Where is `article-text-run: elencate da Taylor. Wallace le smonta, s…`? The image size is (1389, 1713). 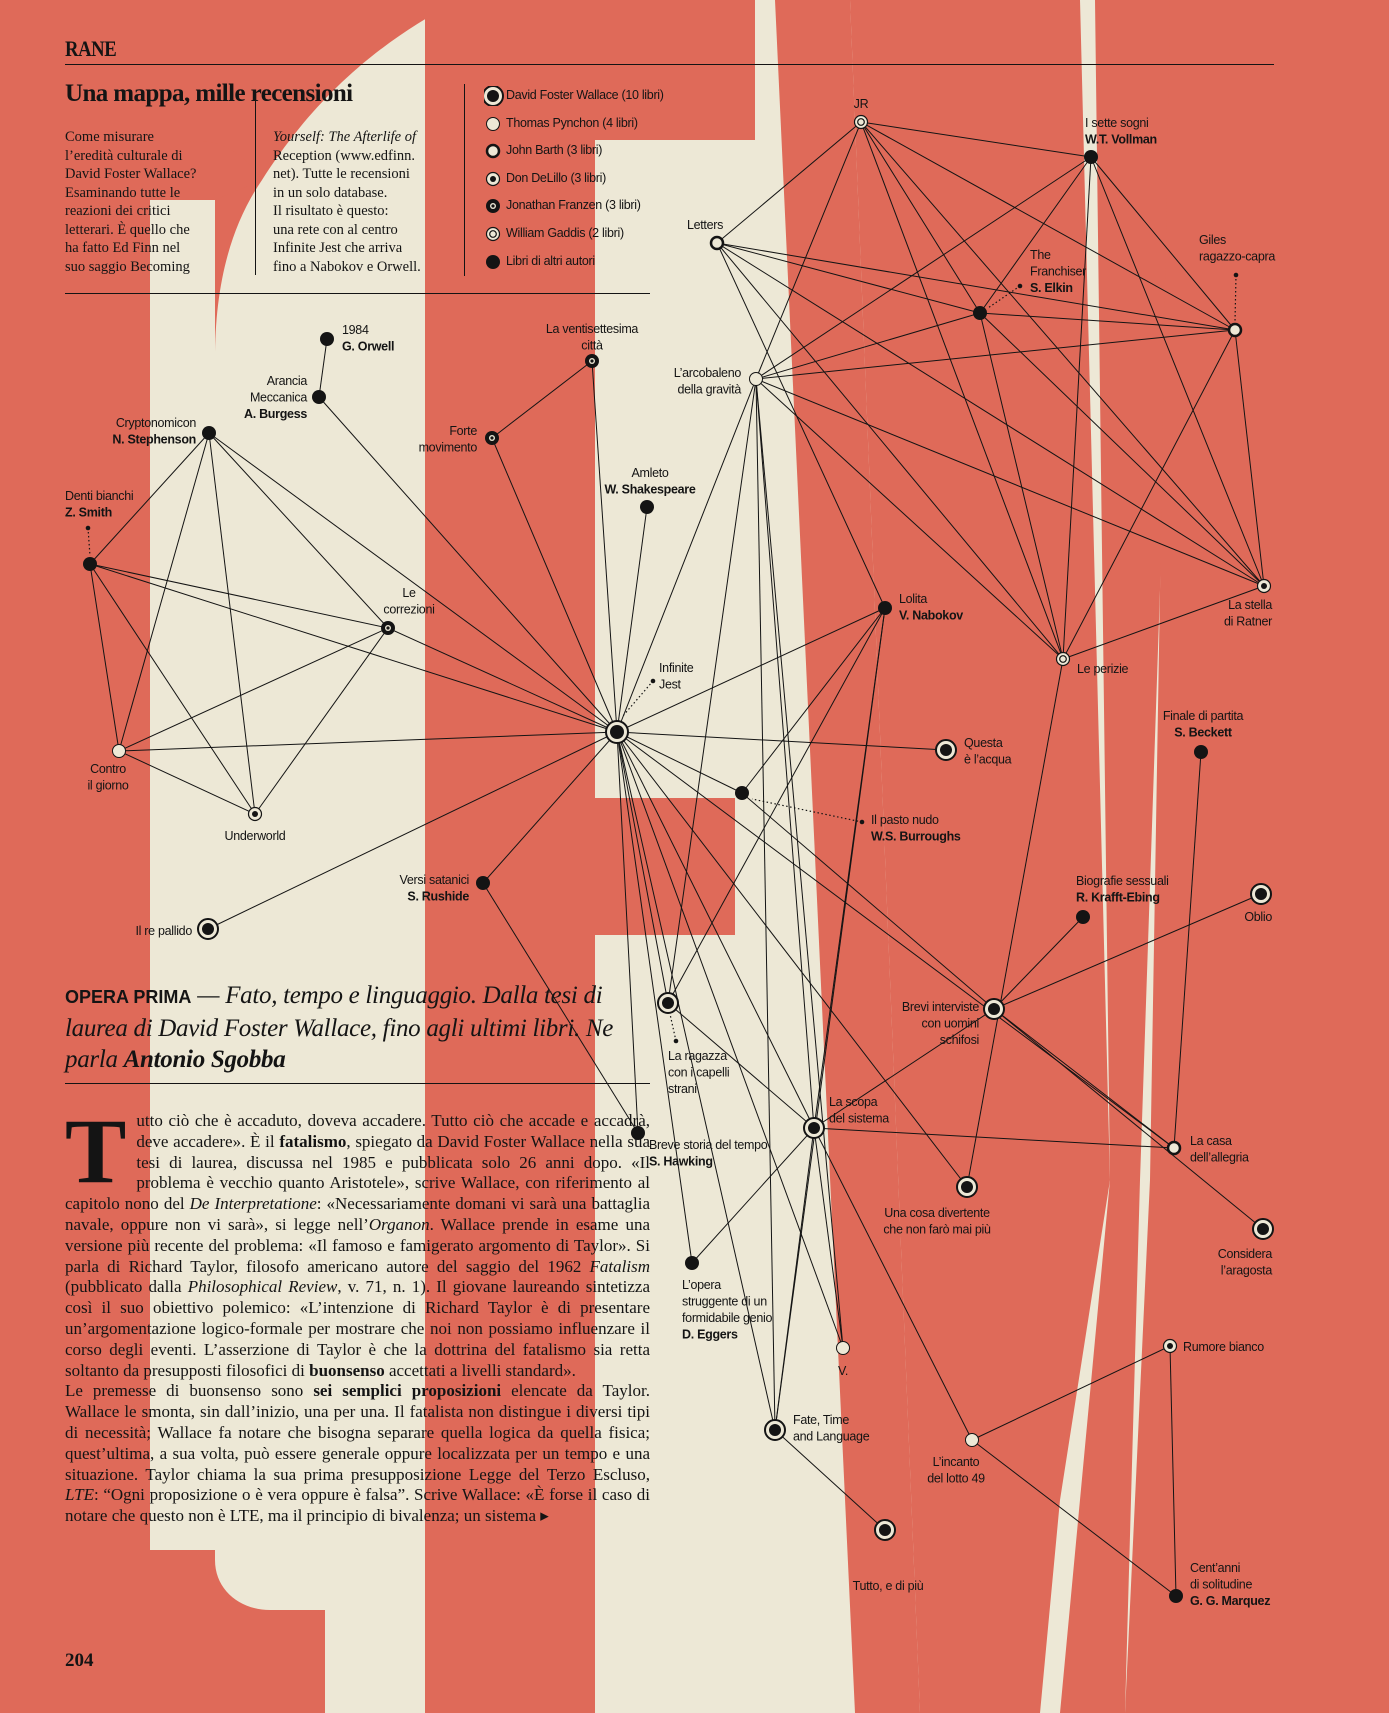 article-text-run: elencate da Taylor. Wallace le smonta, s… is located at coordinates (357, 1432).